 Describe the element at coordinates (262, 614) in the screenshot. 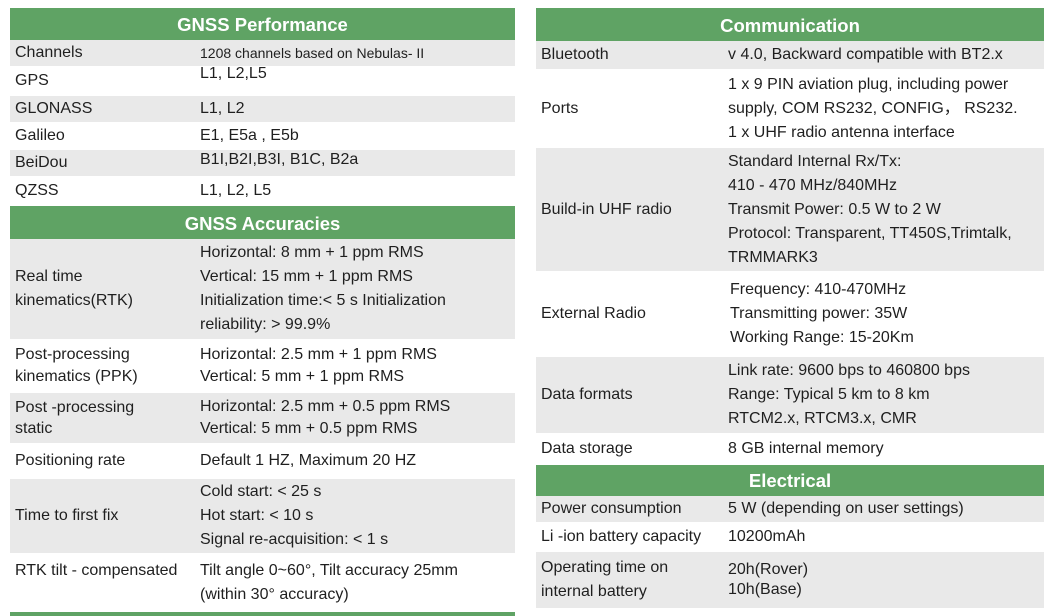

I see `section-divider` at that location.